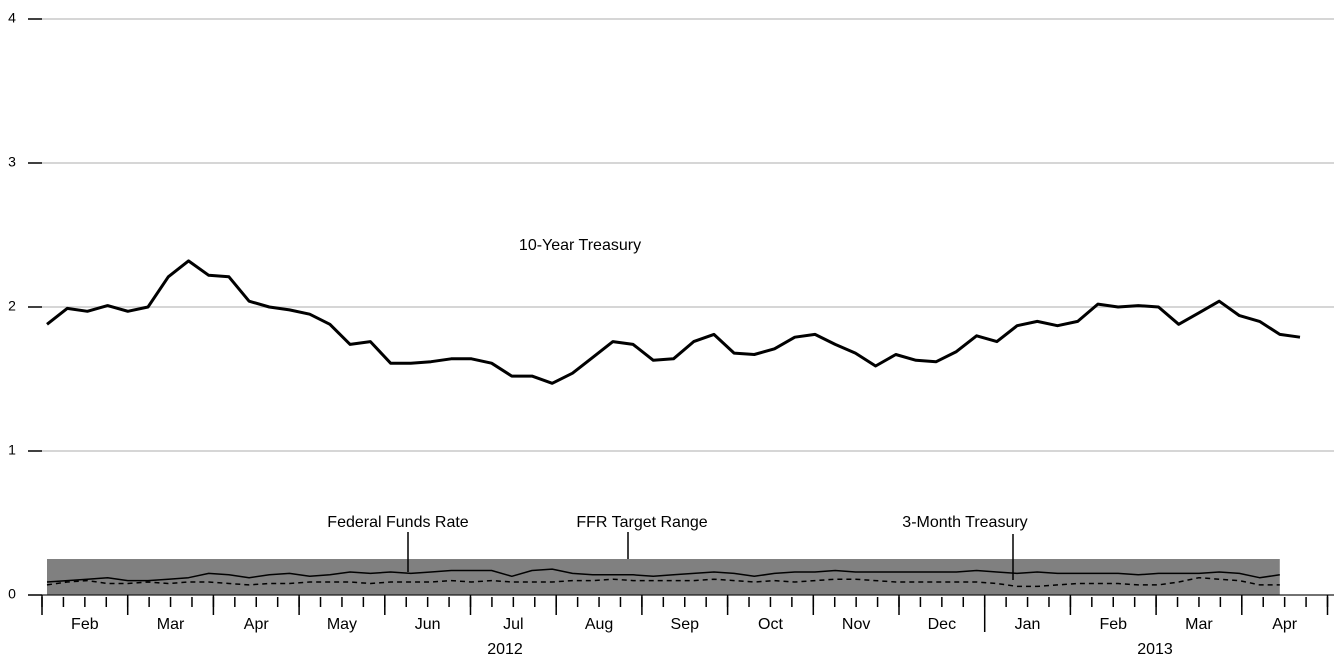 The width and height of the screenshot is (1334, 660). What do you see at coordinates (580, 245) in the screenshot?
I see `annotation: 10-Year Treasury` at bounding box center [580, 245].